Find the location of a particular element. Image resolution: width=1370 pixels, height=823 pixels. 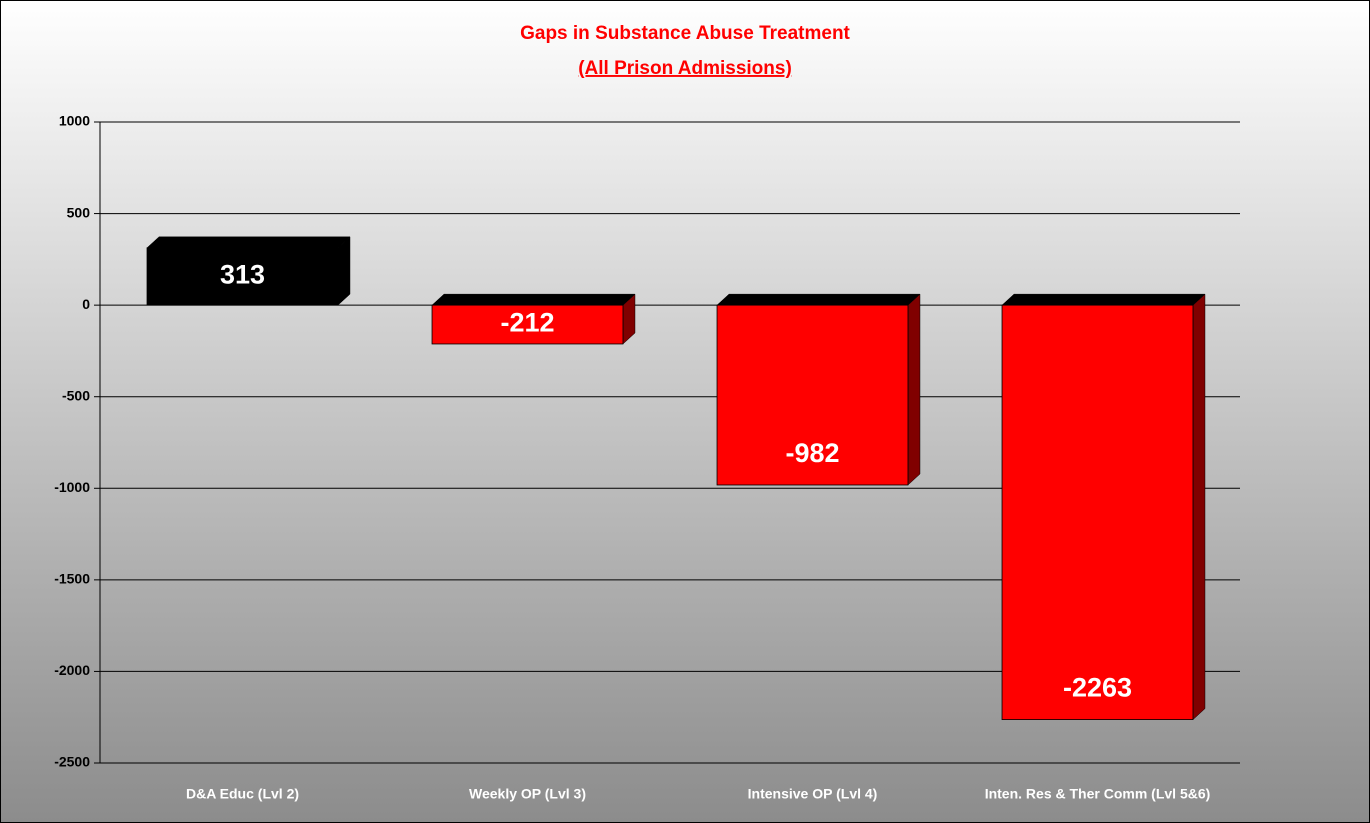

data-label: -982 is located at coordinates (812, 453).